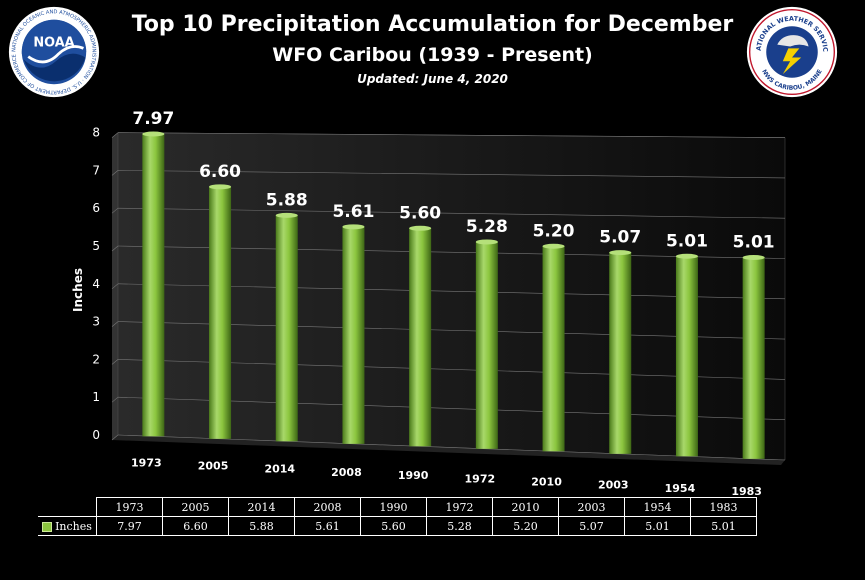 The width and height of the screenshot is (865, 580). What do you see at coordinates (613, 485) in the screenshot?
I see `x-tick-label: 2003` at bounding box center [613, 485].